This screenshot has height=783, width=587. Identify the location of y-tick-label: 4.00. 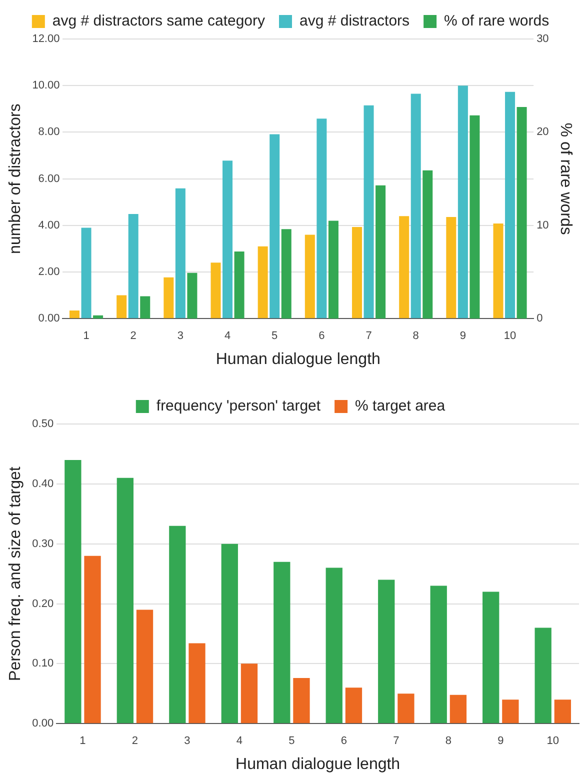
(49, 225).